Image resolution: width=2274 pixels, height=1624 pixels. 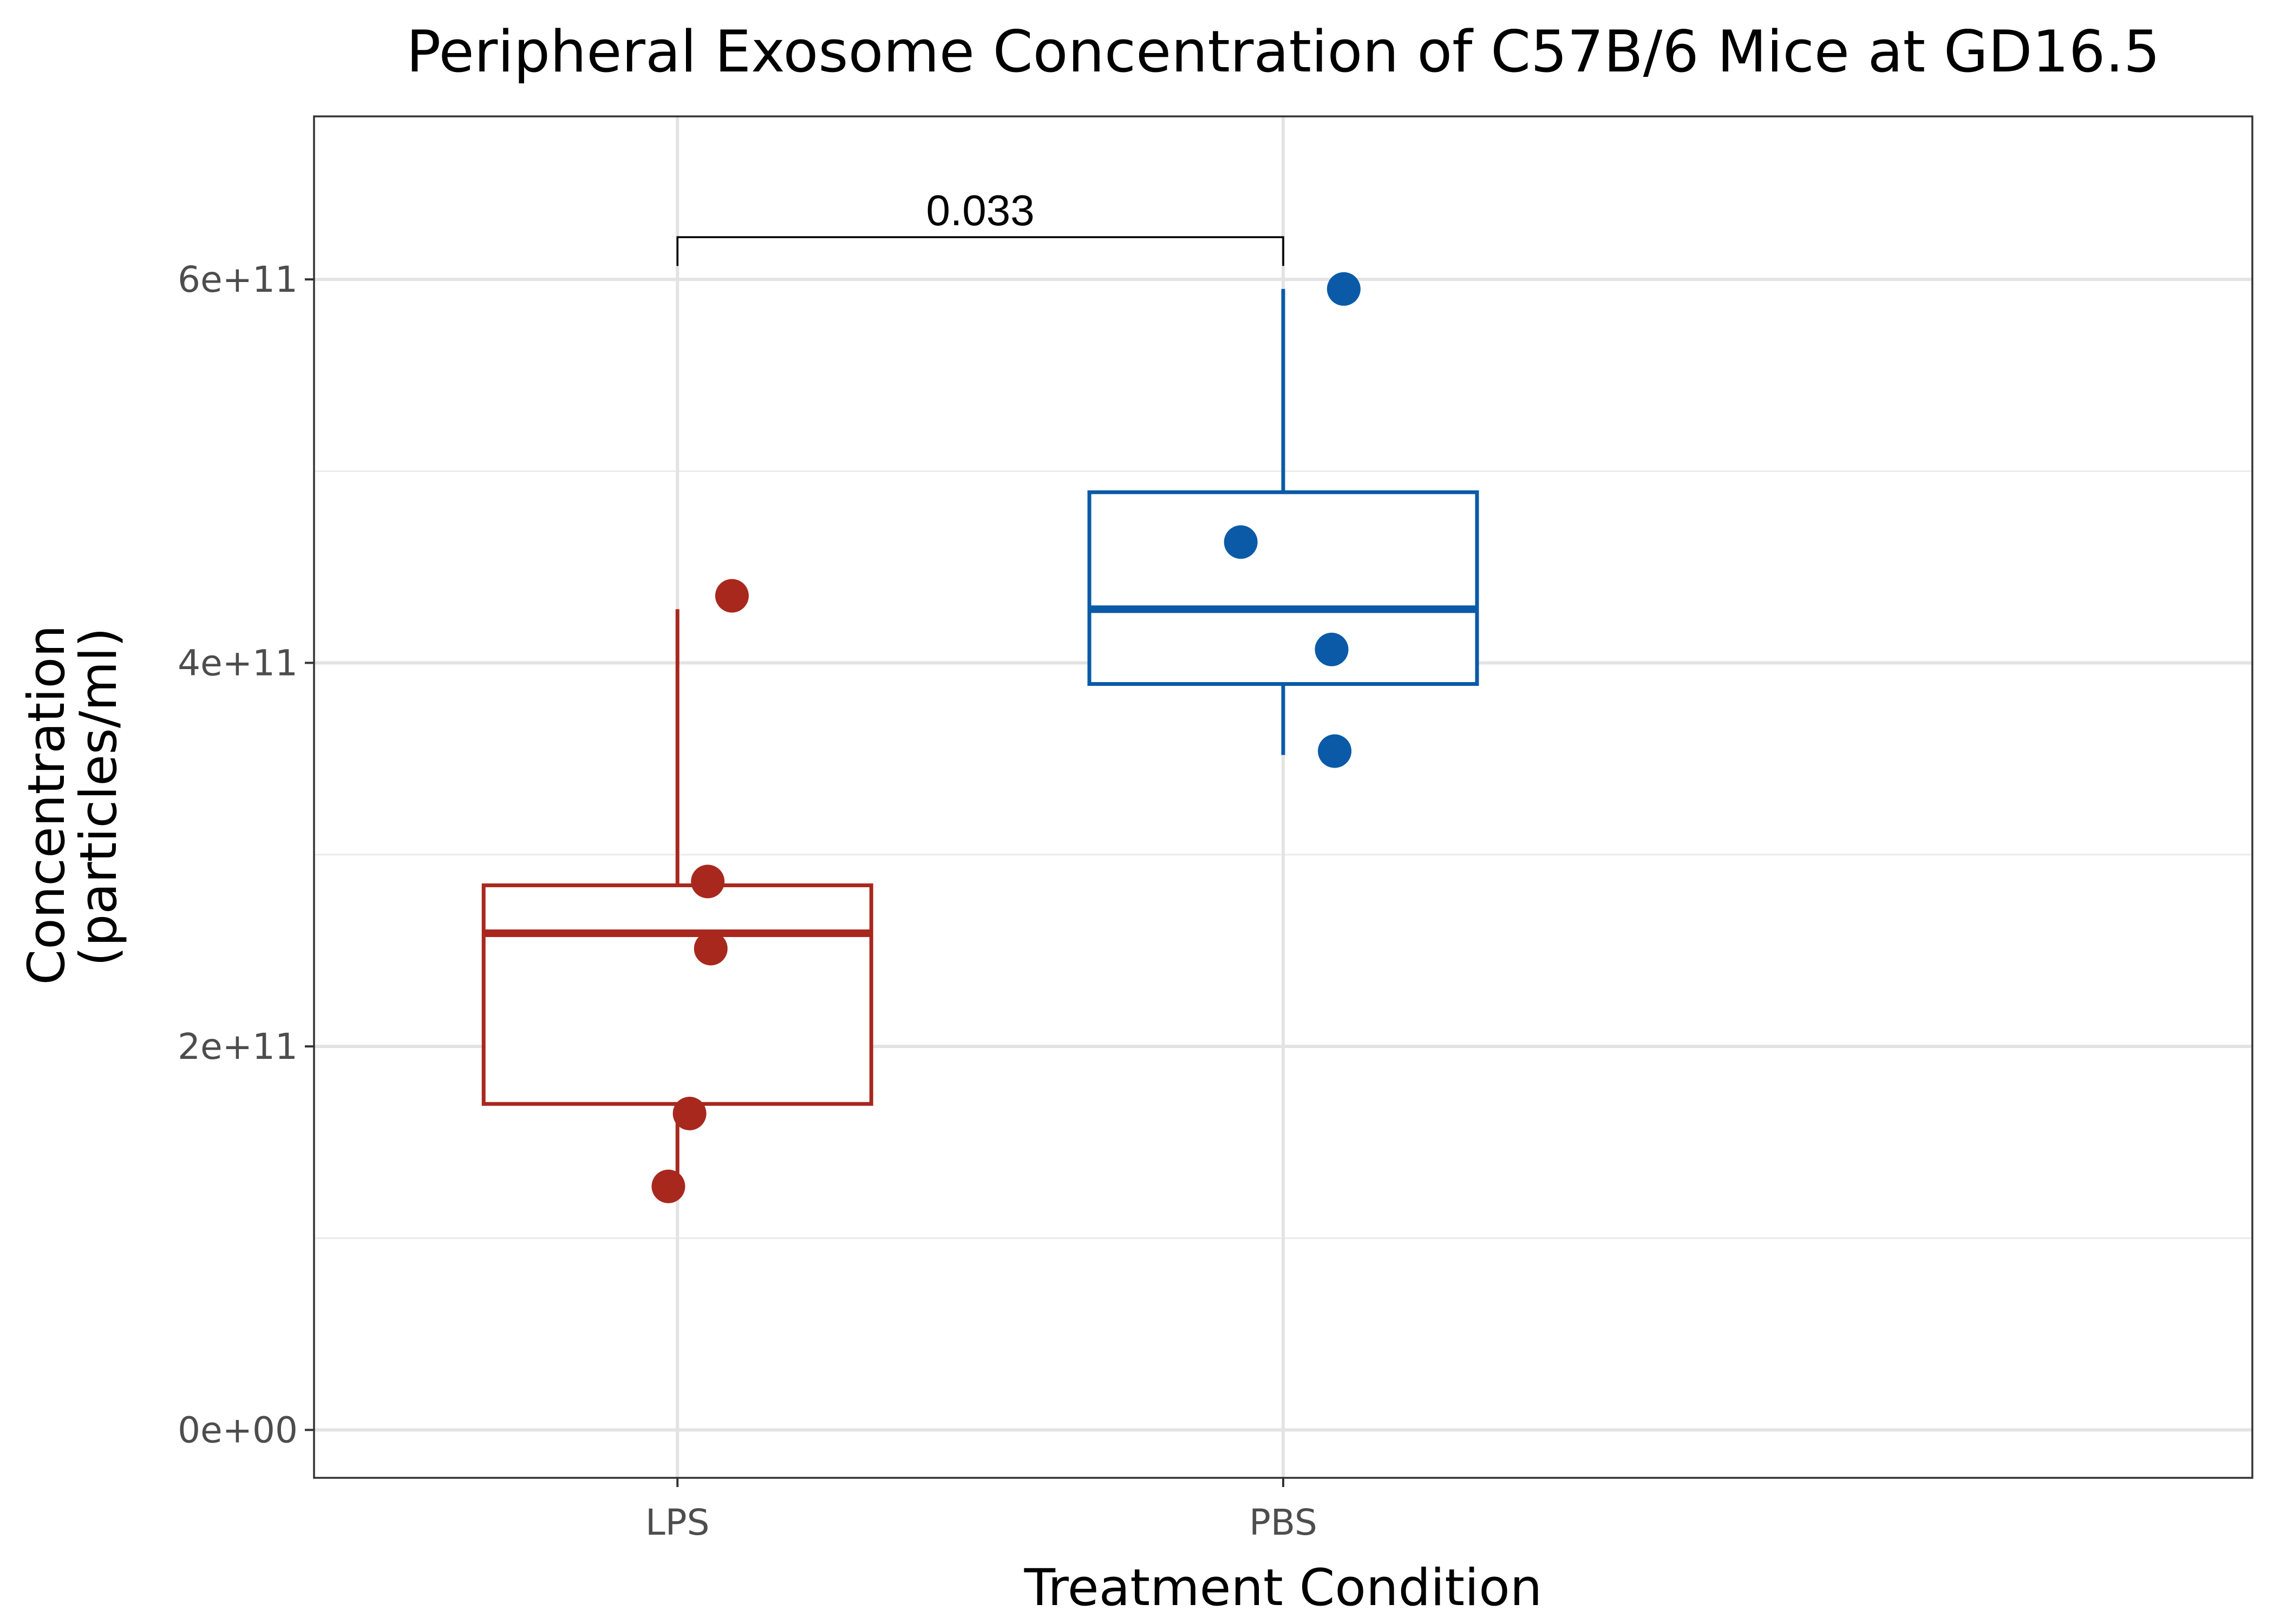 I want to click on y-tick-label: 2e+11, so click(x=238, y=1047).